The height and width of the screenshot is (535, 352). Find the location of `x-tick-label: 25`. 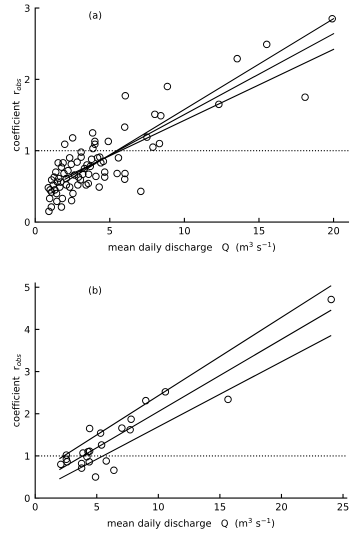

x-tick-label: 25 is located at coordinates (343, 506).